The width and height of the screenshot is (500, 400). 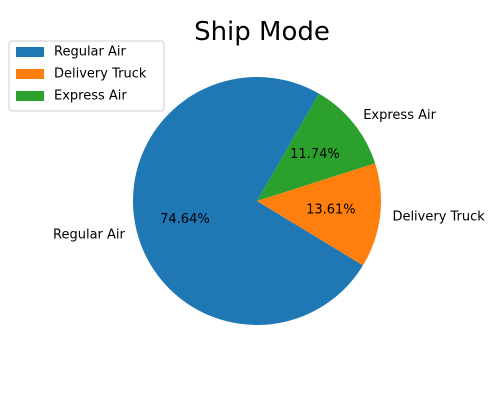 I want to click on percent-label-express-air: 11.74%, so click(x=315, y=154).